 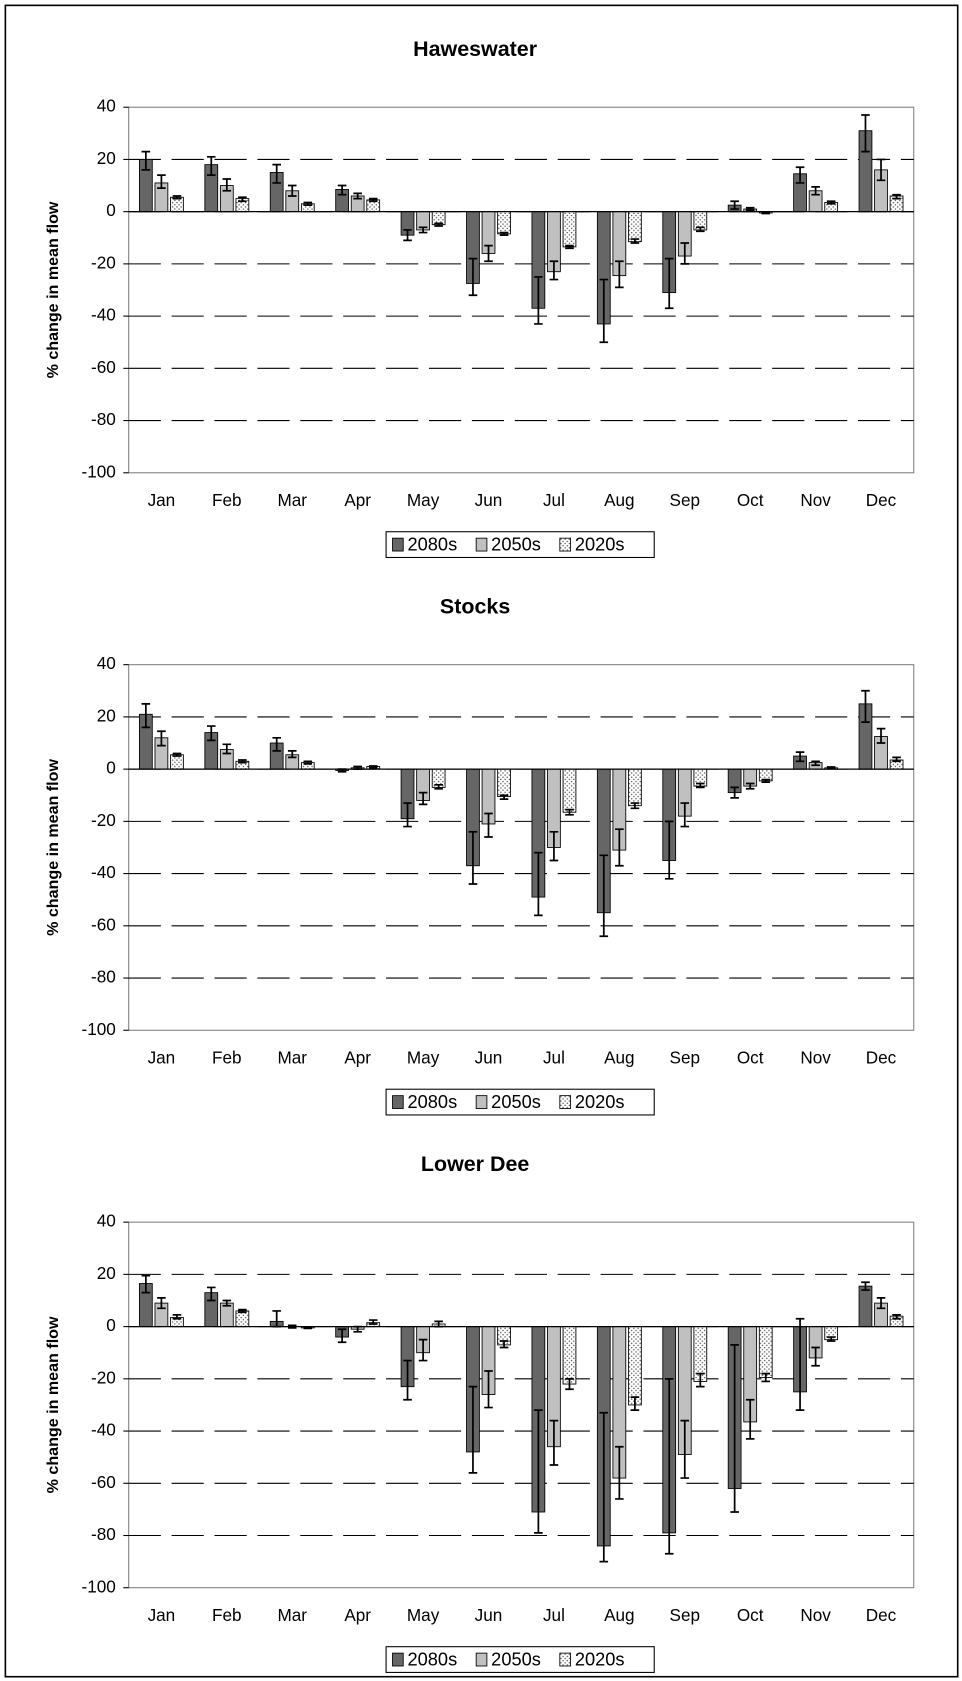 I want to click on x-tick-label: Apr, so click(x=357, y=500).